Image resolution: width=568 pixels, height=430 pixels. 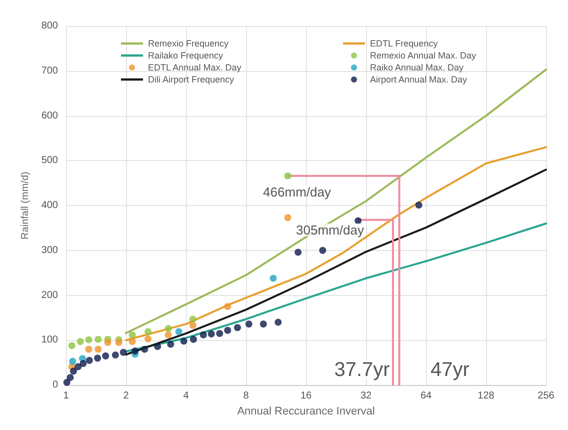 What do you see at coordinates (330, 230) in the screenshot?
I see `annotation: 305mm/day` at bounding box center [330, 230].